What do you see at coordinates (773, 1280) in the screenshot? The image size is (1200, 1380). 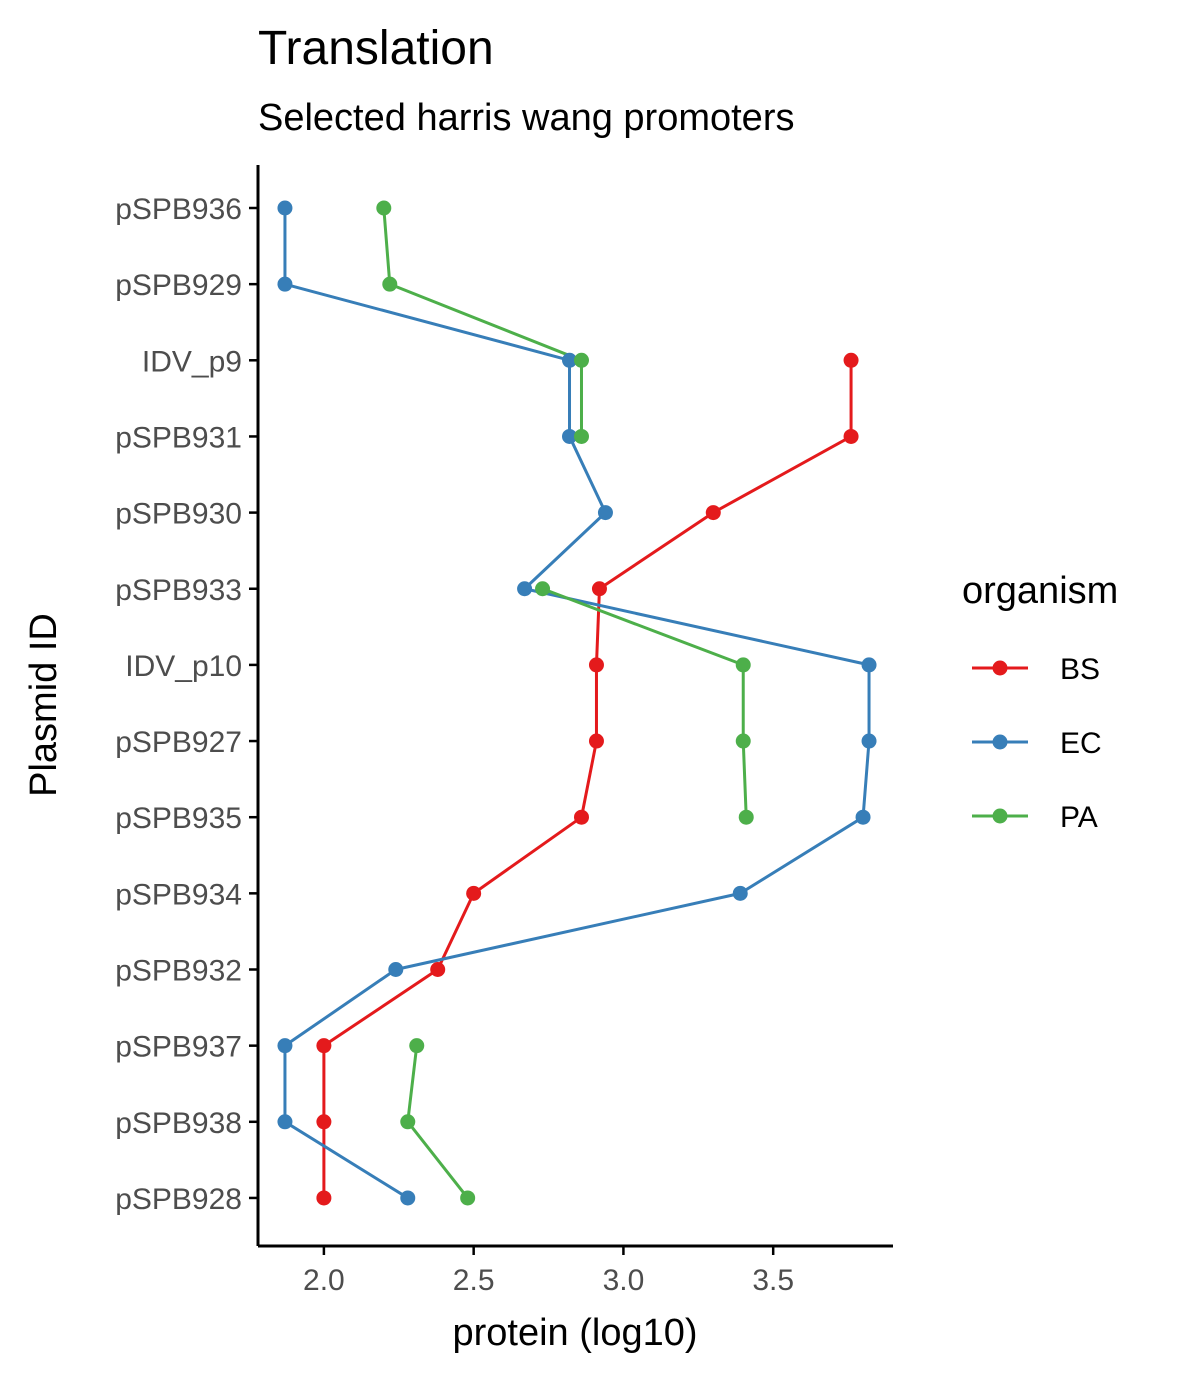 I see `x-tick-label: 3.5` at bounding box center [773, 1280].